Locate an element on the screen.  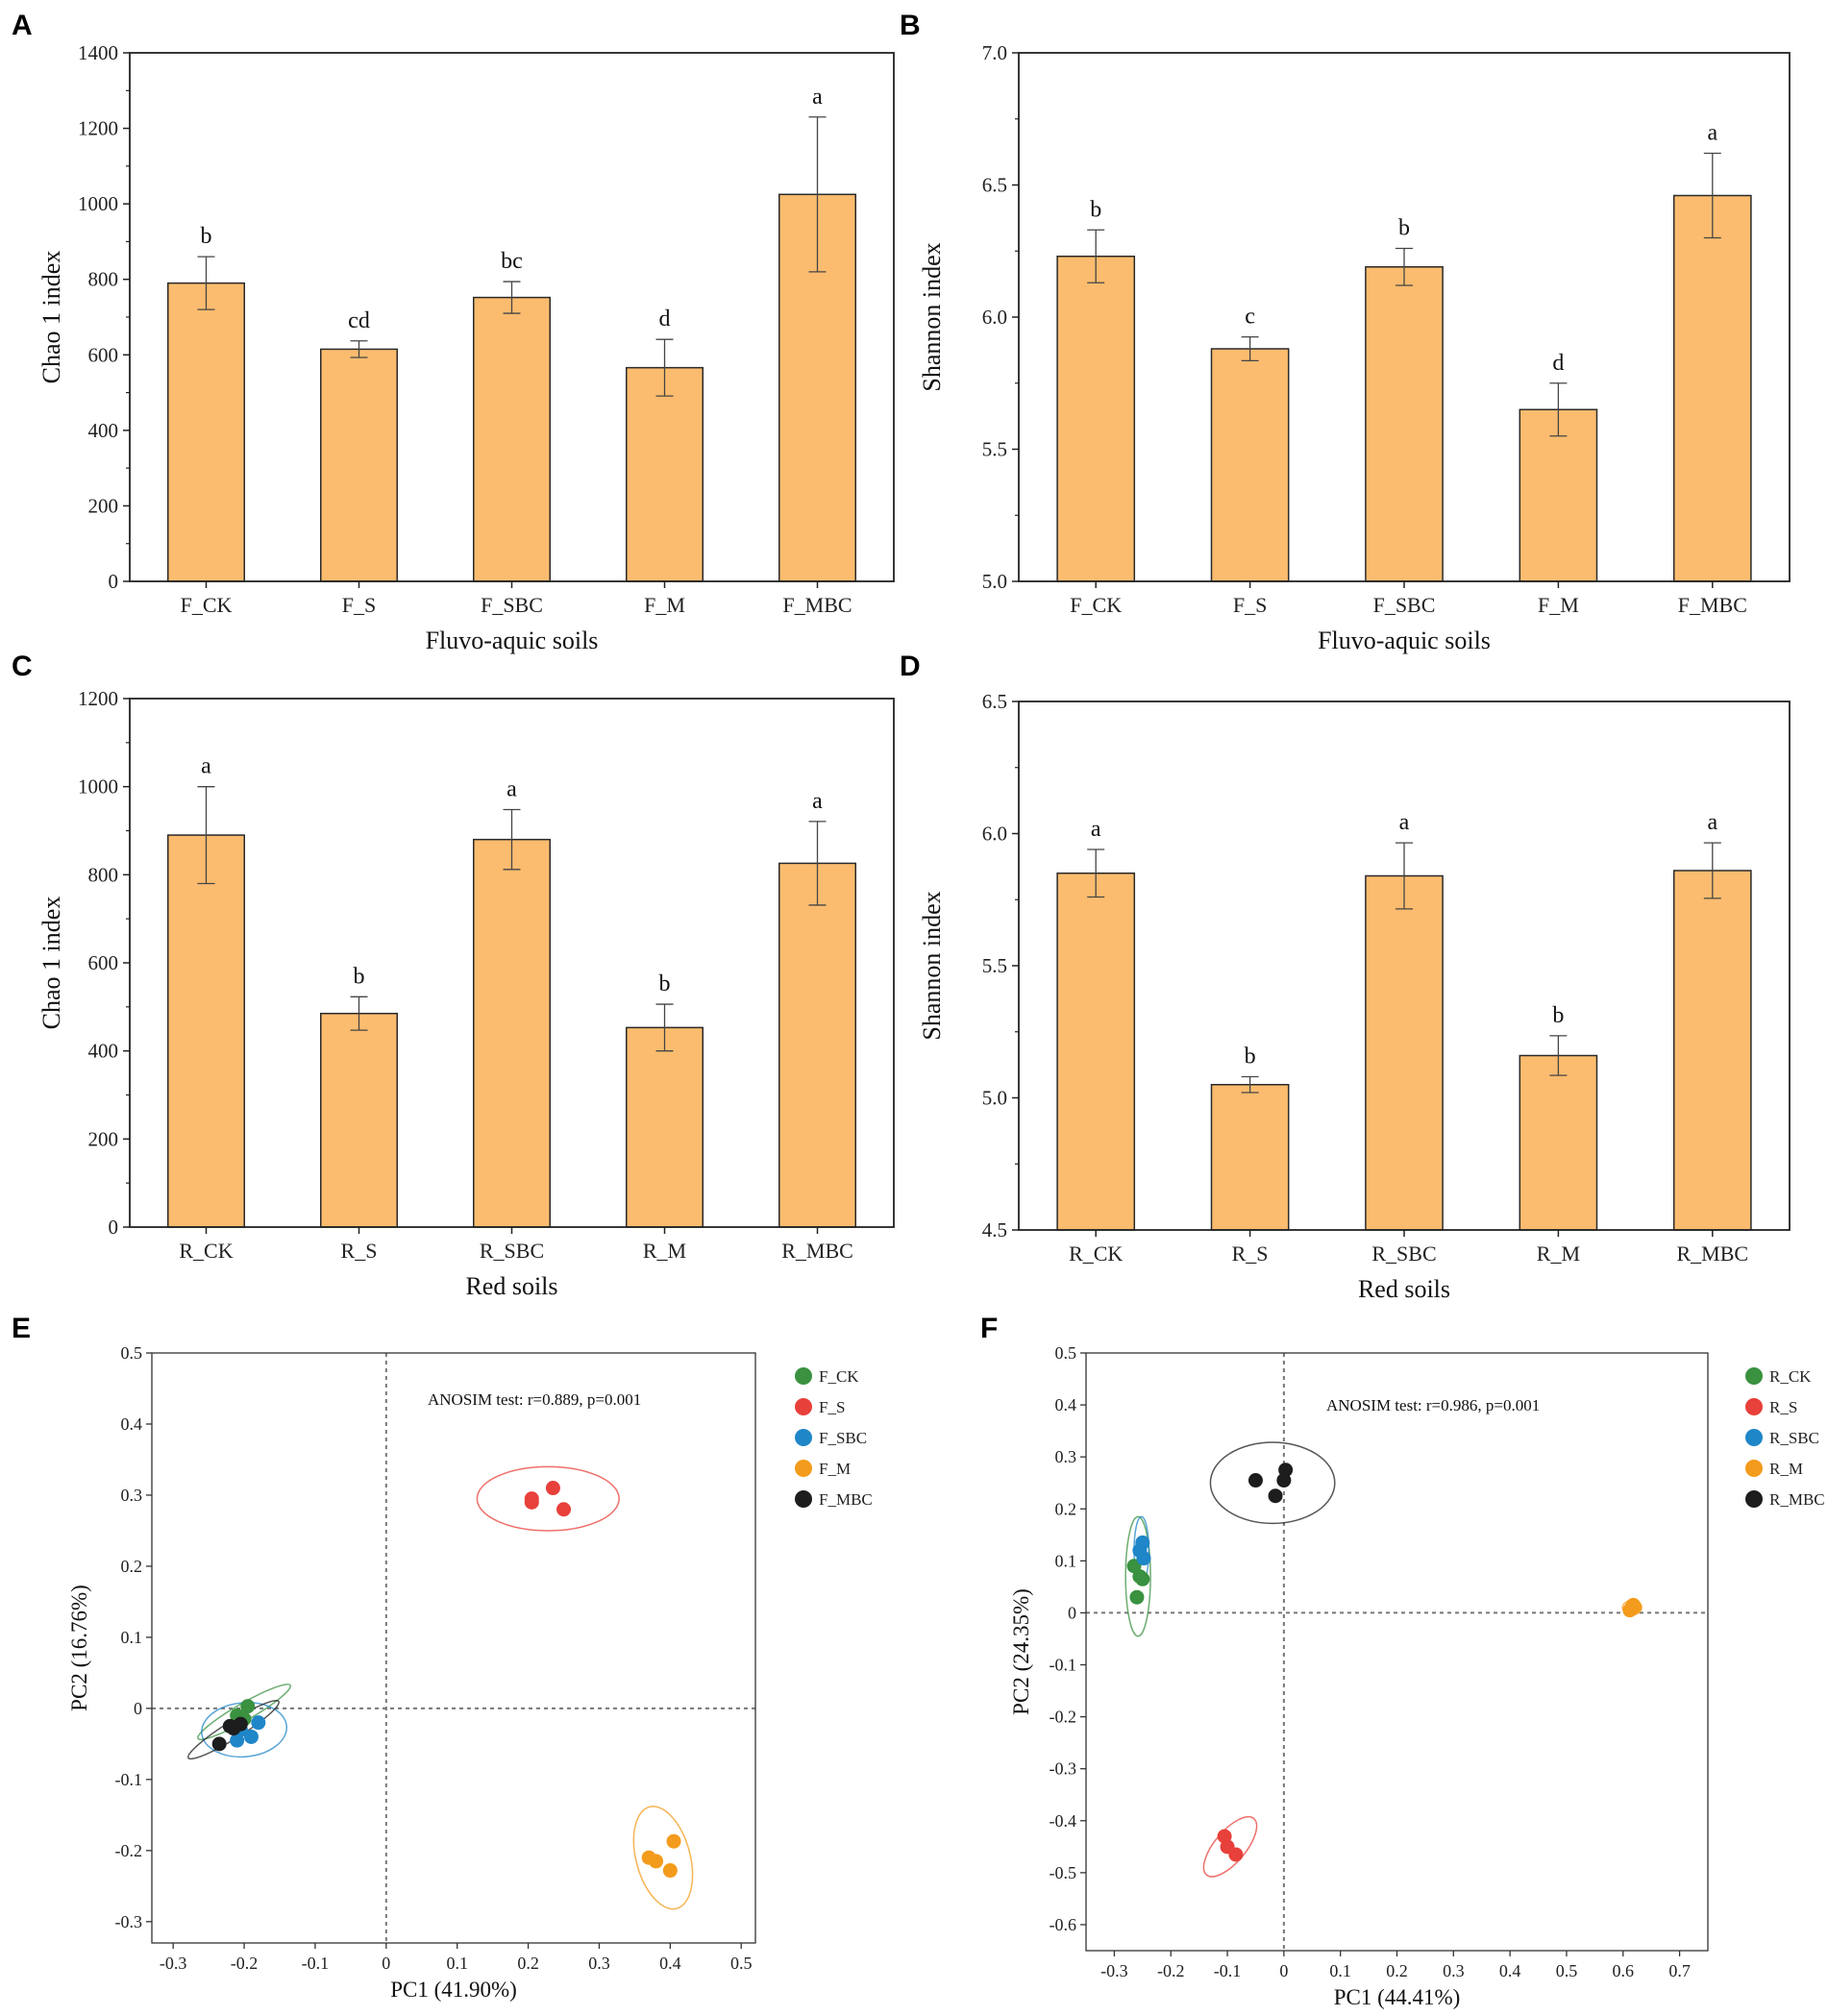
confidence-ellipse-F_M is located at coordinates (663, 1858).